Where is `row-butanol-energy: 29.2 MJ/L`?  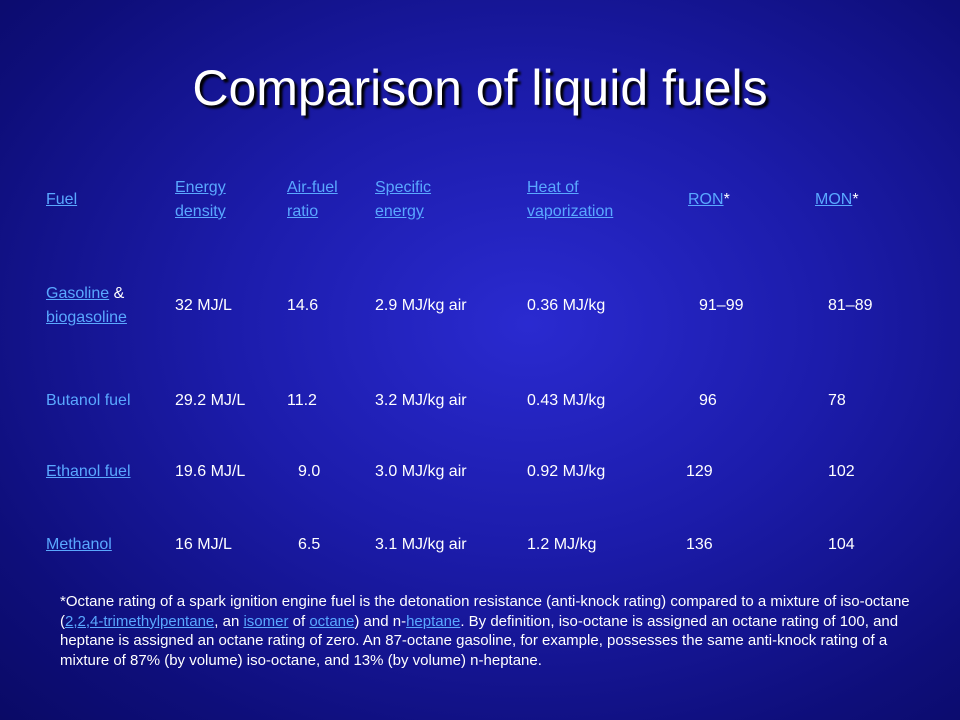
row-butanol-energy: 29.2 MJ/L is located at coordinates (210, 400).